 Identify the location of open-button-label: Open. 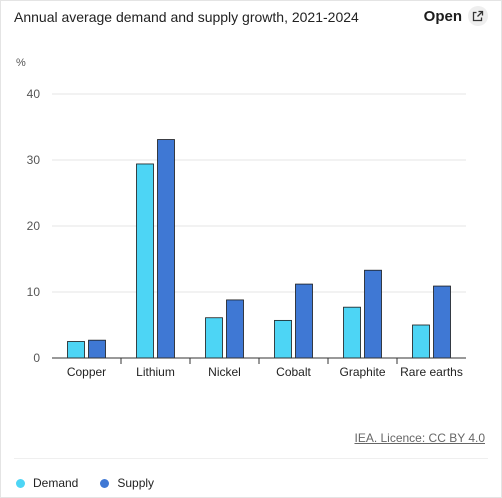
(442, 16).